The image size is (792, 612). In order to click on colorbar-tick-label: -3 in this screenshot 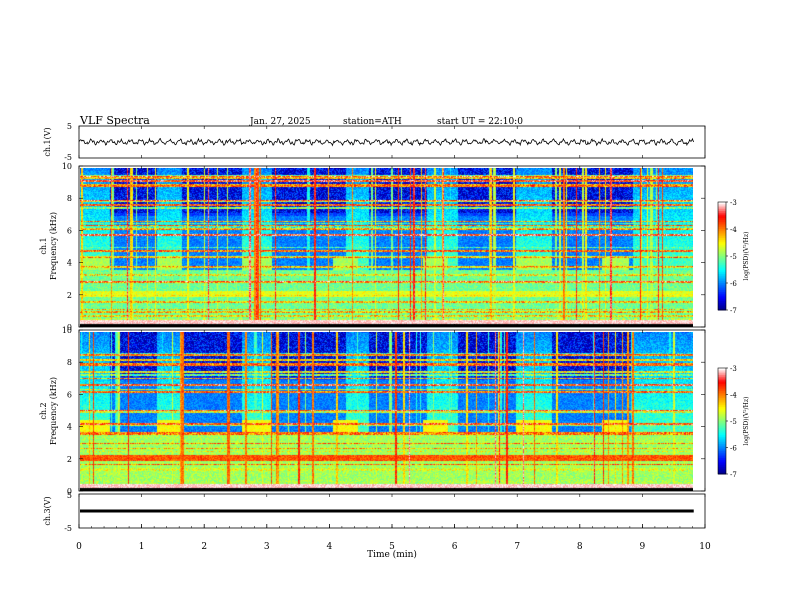, I will do `click(733, 203)`.